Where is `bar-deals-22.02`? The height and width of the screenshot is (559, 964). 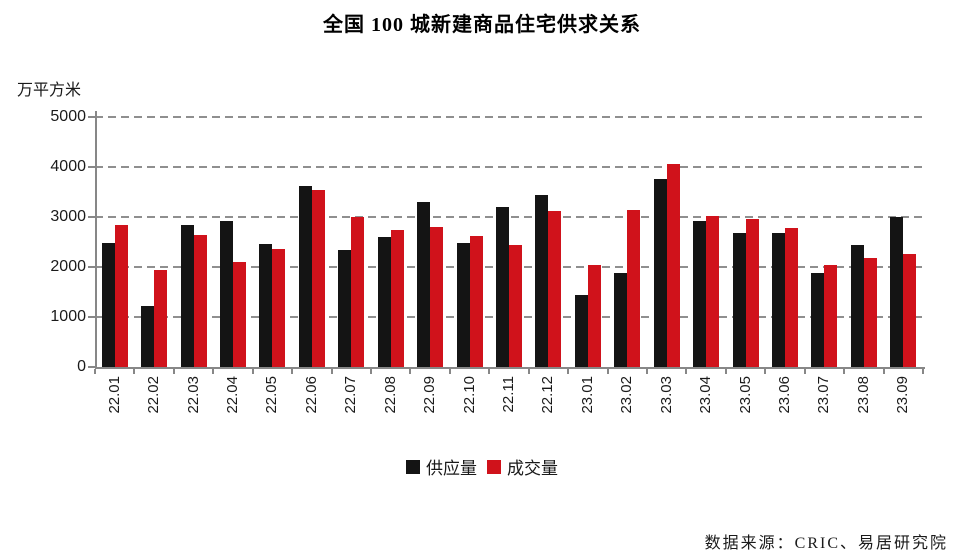 bar-deals-22.02 is located at coordinates (161, 318).